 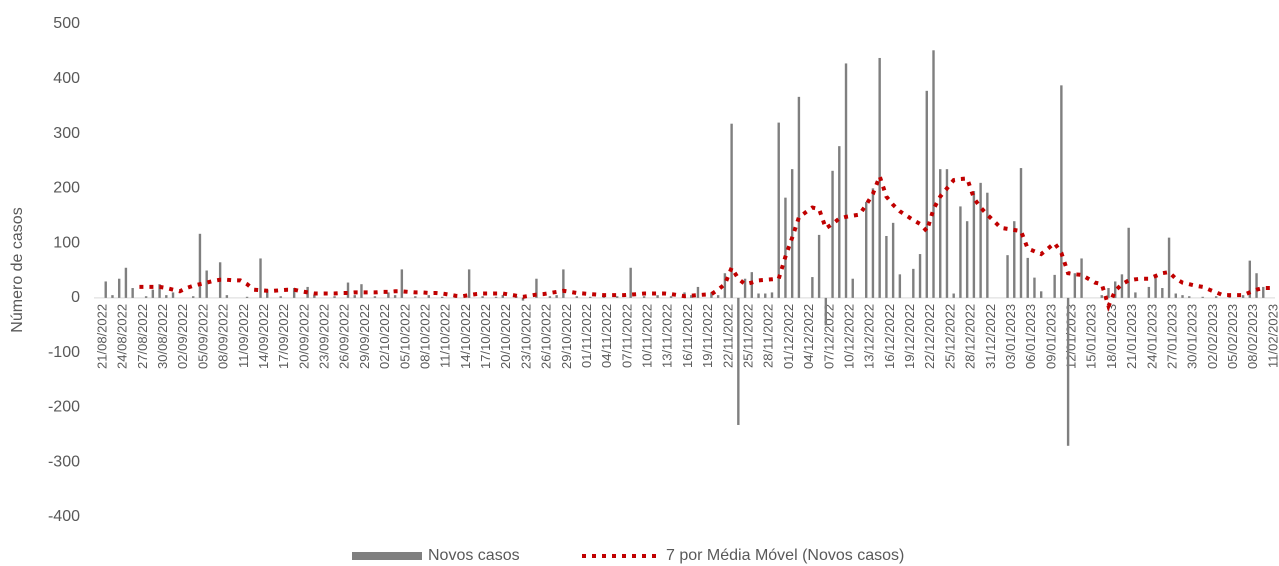 What do you see at coordinates (748, 336) in the screenshot?
I see `x-tick-label: 25/11/2022` at bounding box center [748, 336].